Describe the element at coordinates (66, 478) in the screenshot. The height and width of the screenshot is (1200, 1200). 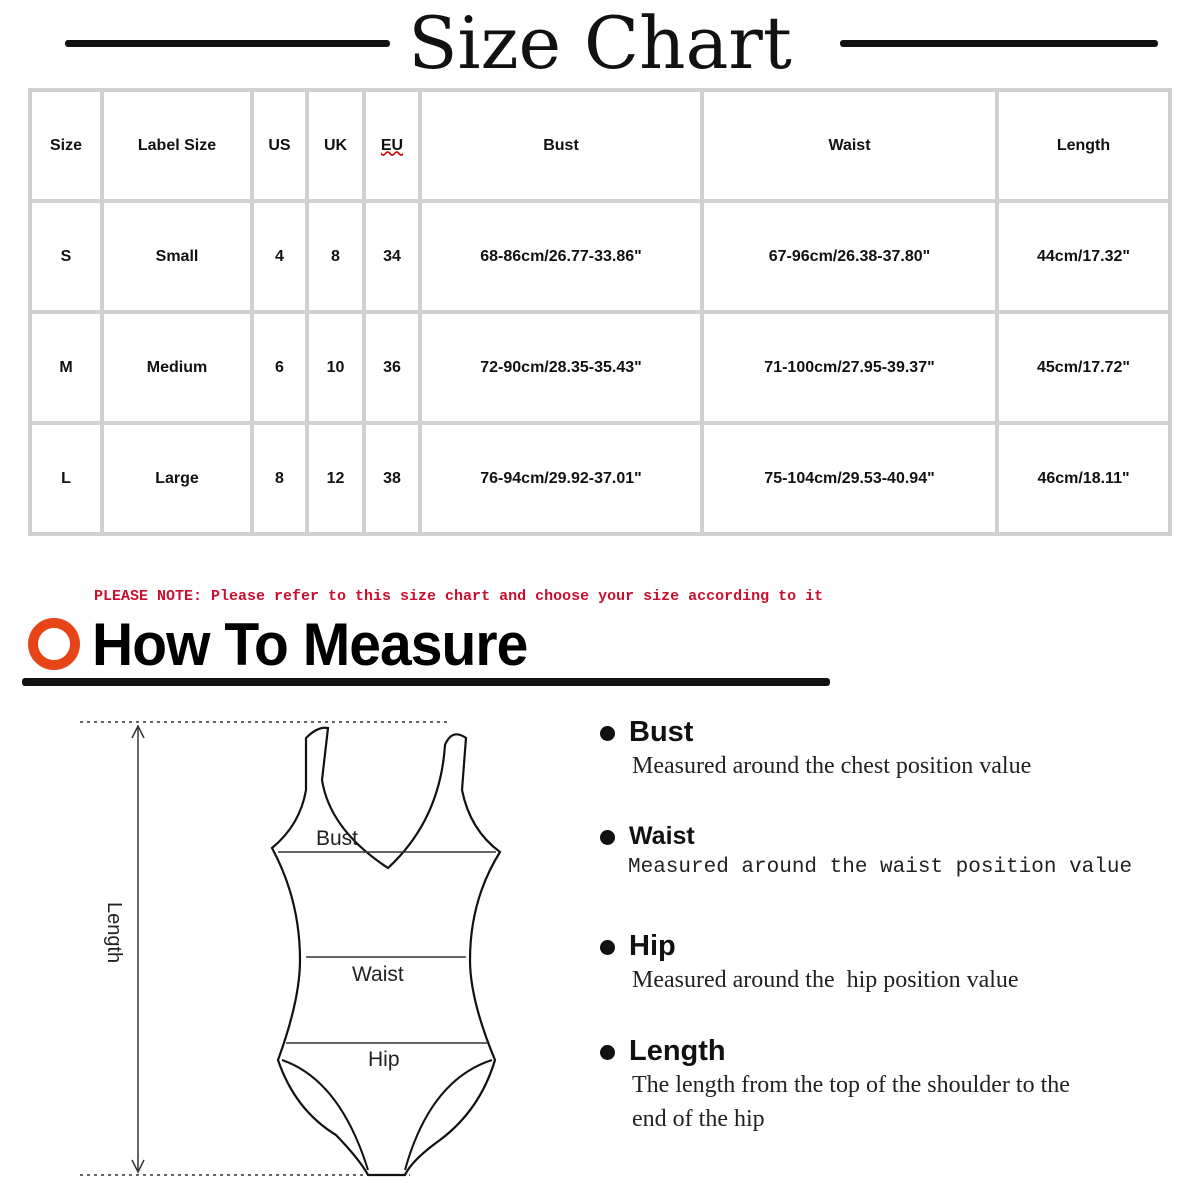
I see `cell: L` at that location.